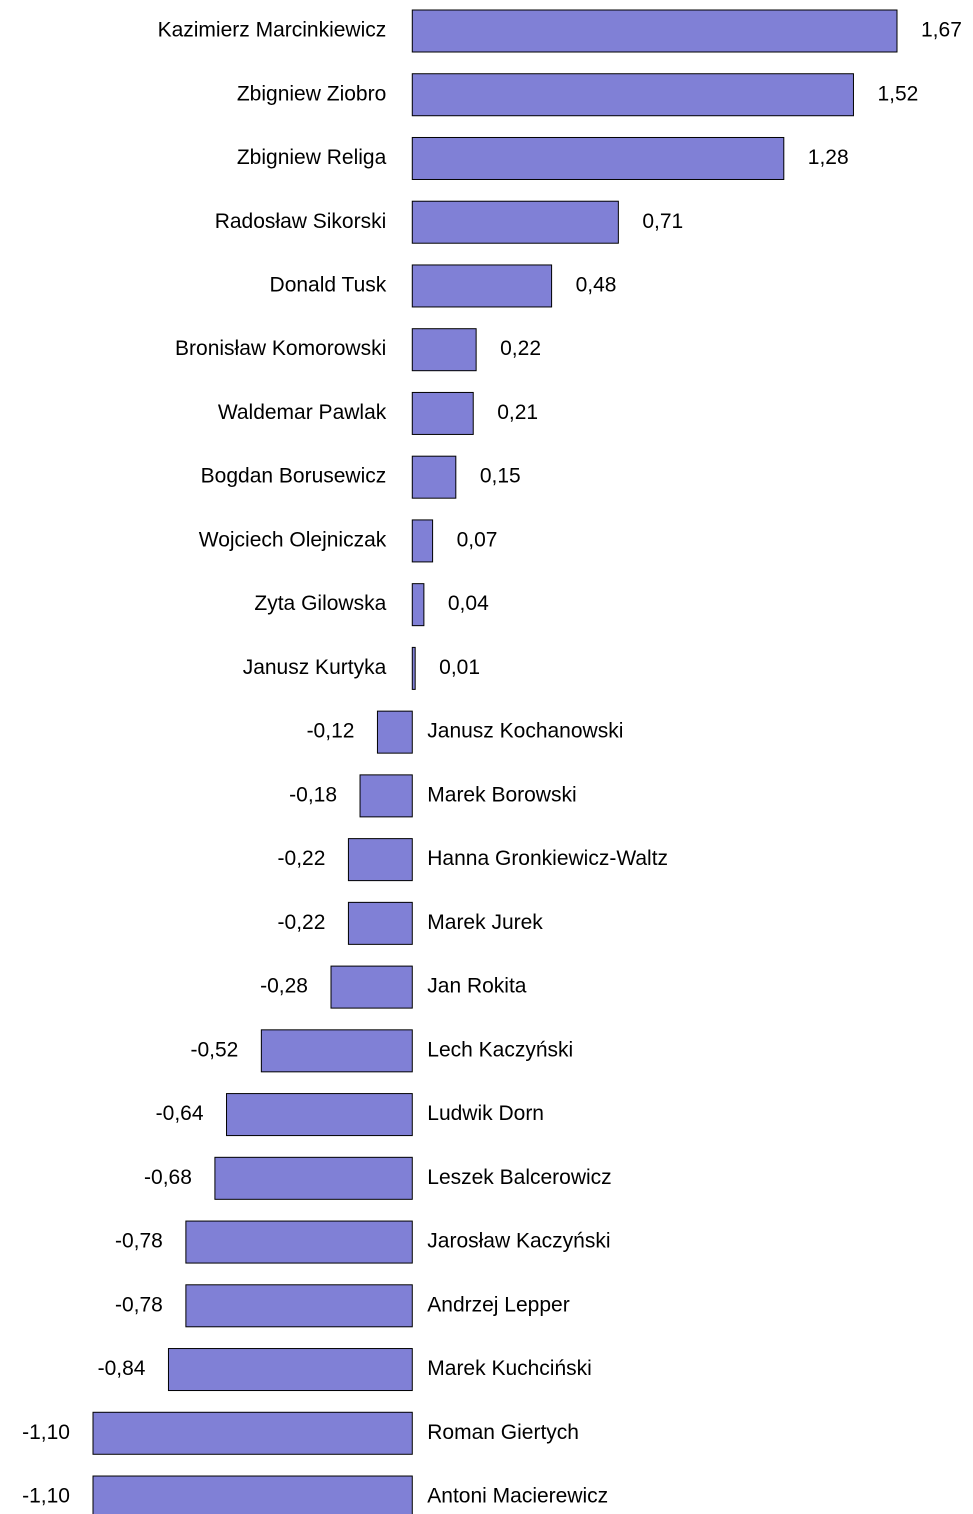  I want to click on category-label: Zbigniew Religa, so click(312, 157).